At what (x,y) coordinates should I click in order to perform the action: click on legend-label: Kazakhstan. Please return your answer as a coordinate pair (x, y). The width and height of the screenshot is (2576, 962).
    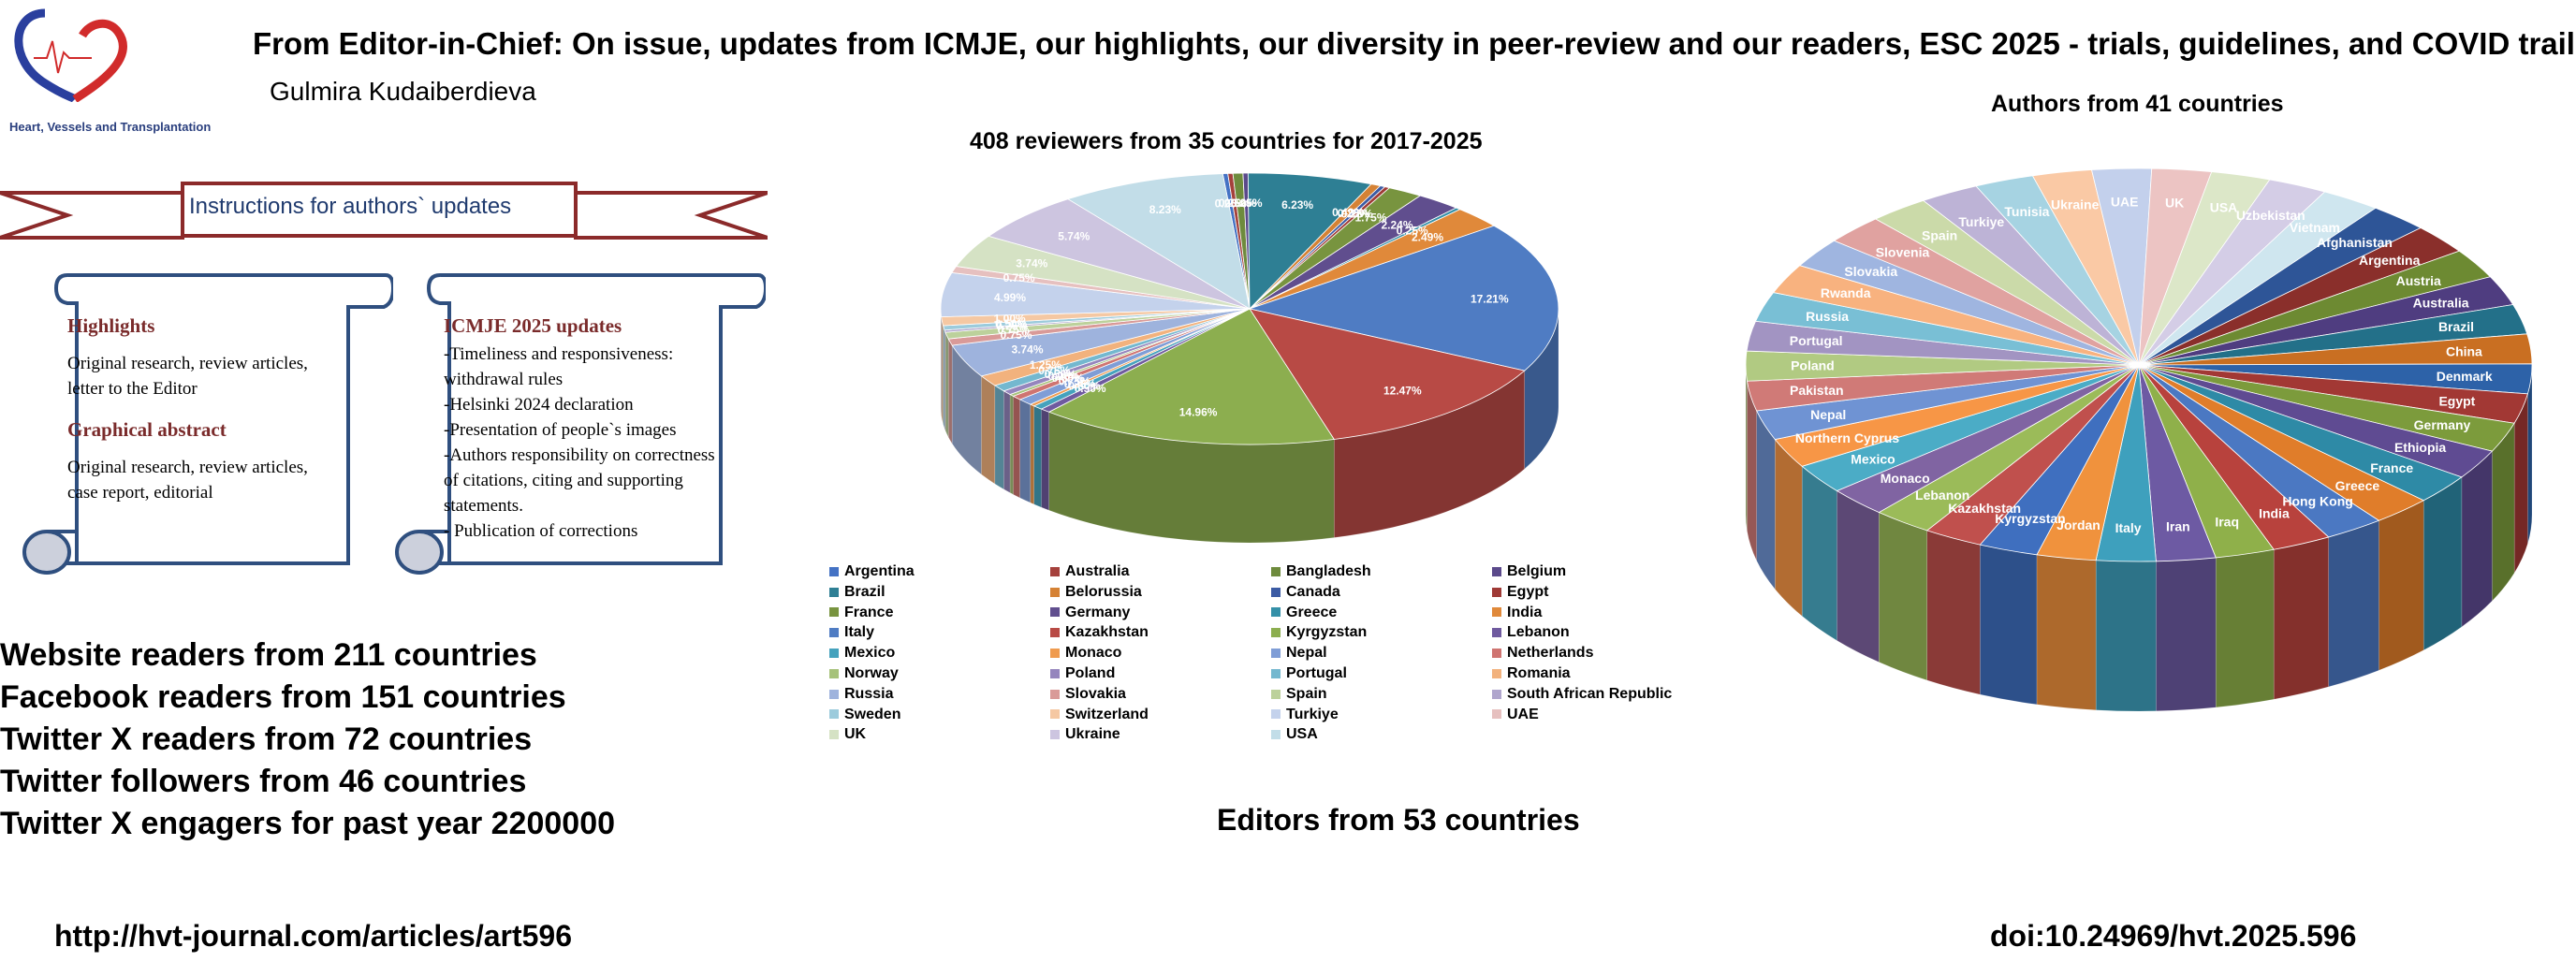
    Looking at the image, I should click on (1107, 632).